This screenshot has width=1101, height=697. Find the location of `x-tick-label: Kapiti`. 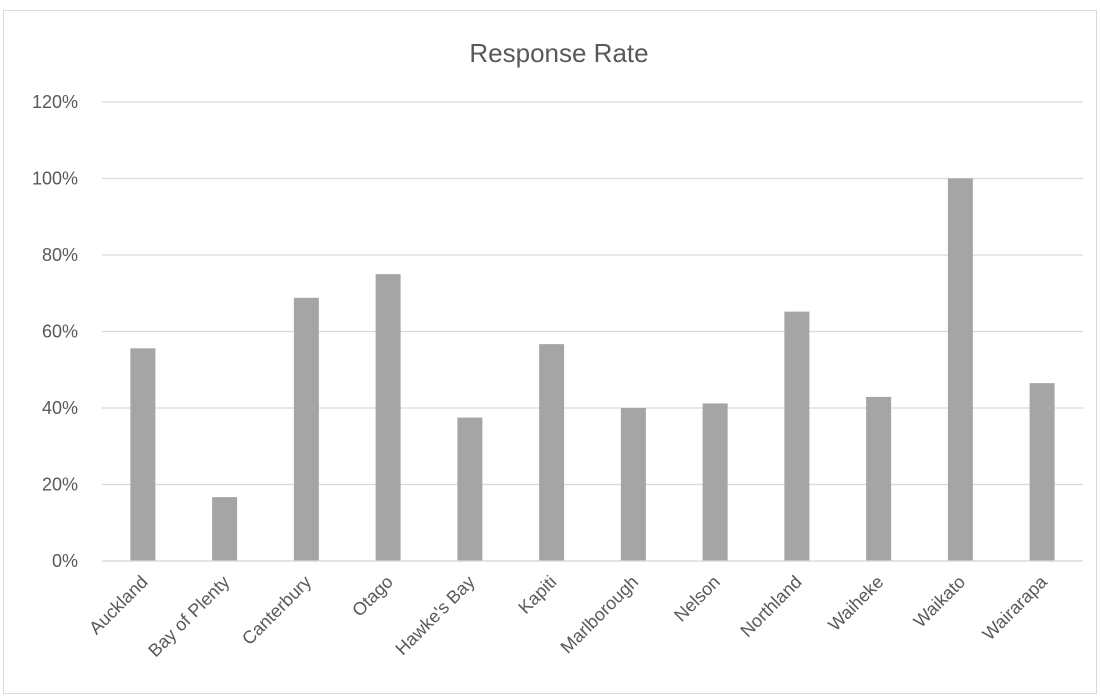

x-tick-label: Kapiti is located at coordinates (537, 595).